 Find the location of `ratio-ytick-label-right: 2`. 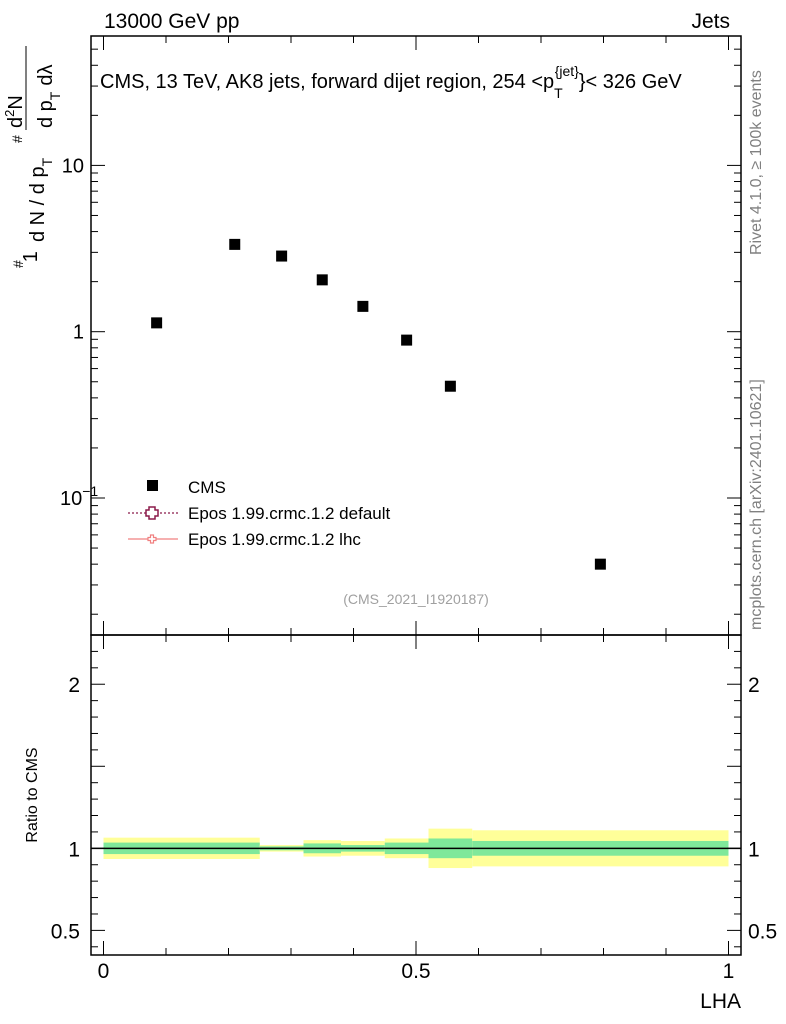

ratio-ytick-label-right: 2 is located at coordinates (754, 685).